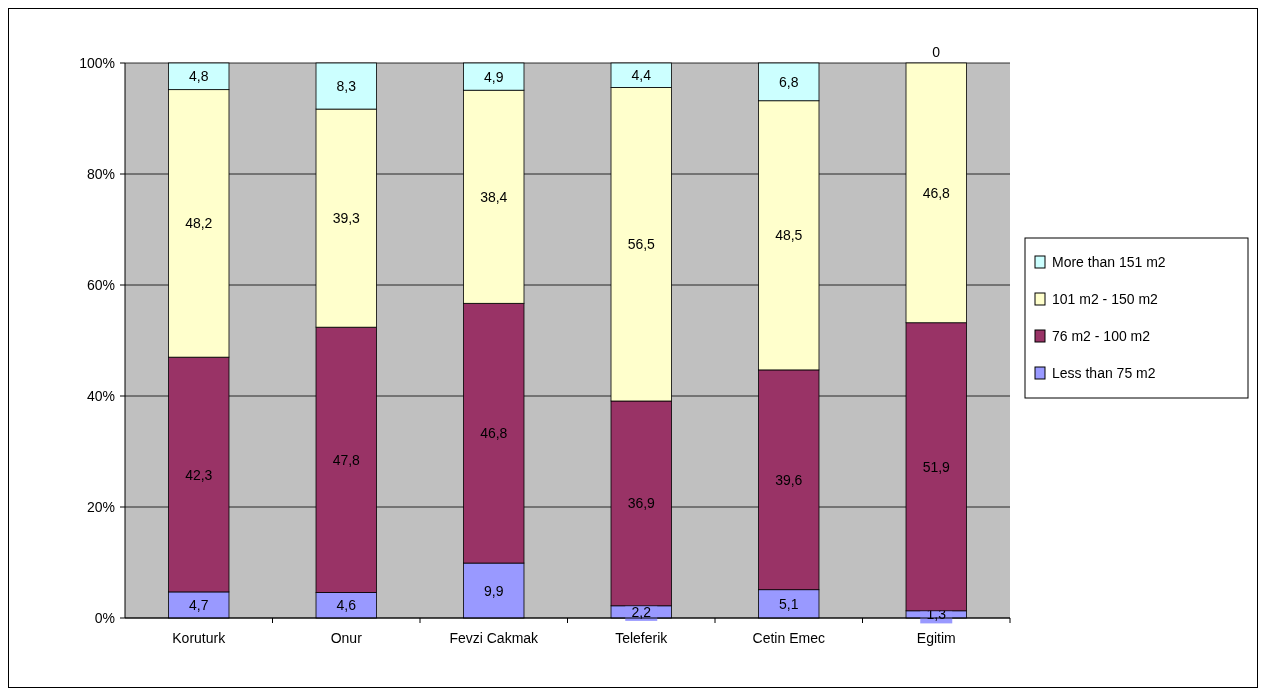  I want to click on data-label: 36,9, so click(641, 503).